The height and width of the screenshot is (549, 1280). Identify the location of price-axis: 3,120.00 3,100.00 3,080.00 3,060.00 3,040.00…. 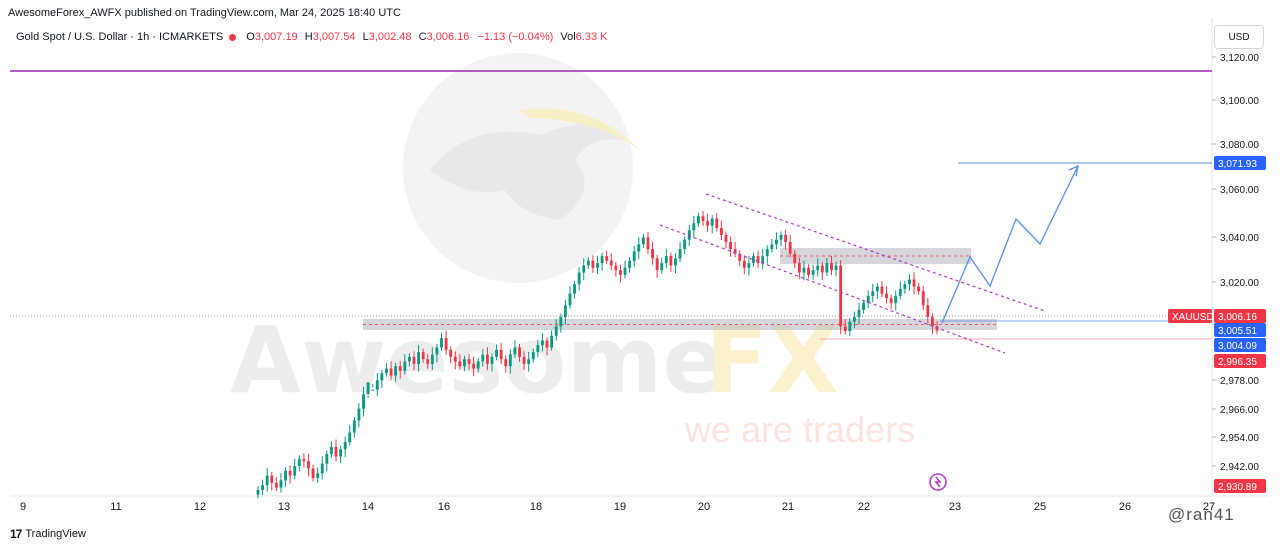
(1235, 263).